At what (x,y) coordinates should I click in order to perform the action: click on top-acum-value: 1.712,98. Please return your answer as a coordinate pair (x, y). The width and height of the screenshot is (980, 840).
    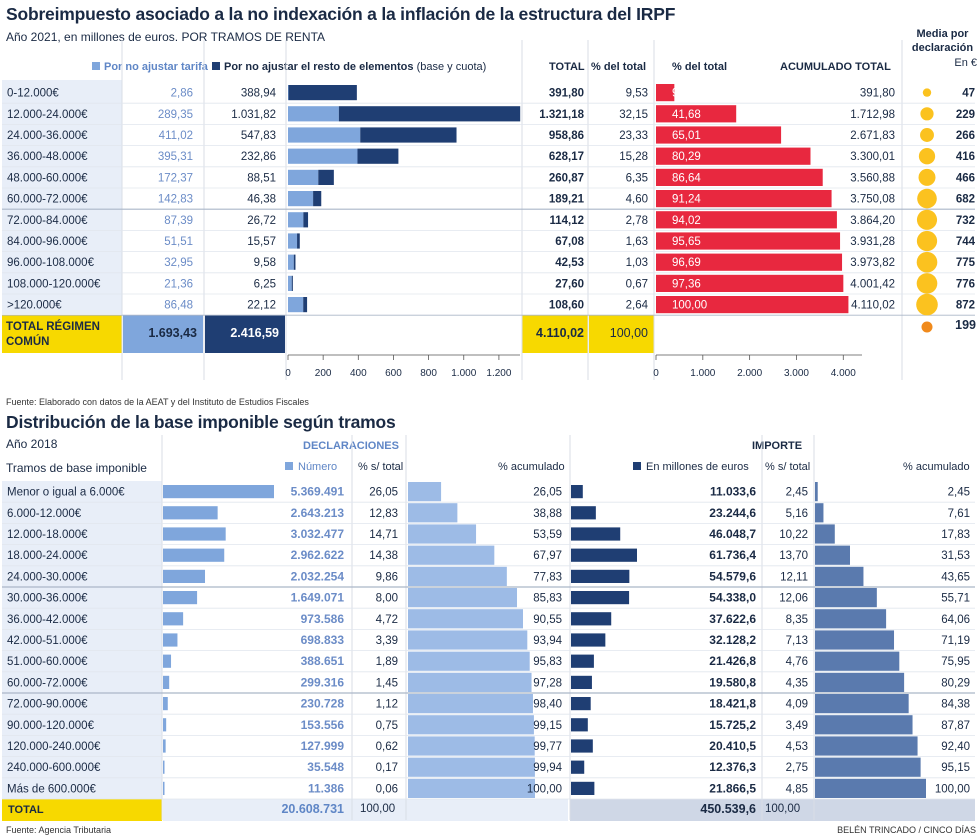
    Looking at the image, I should click on (872, 115).